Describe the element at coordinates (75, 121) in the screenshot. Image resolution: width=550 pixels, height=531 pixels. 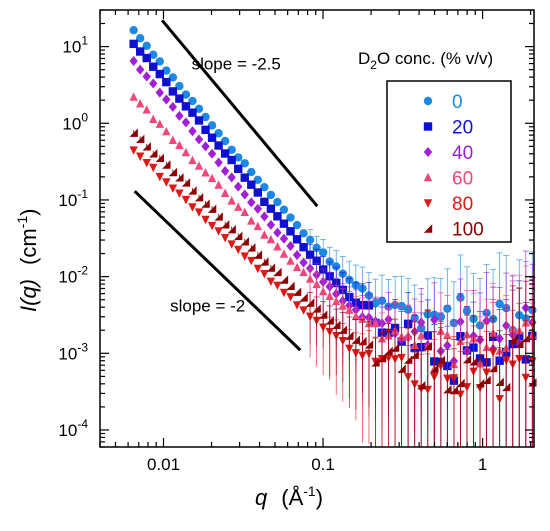
I see `y-tick-label: 10⁰` at that location.